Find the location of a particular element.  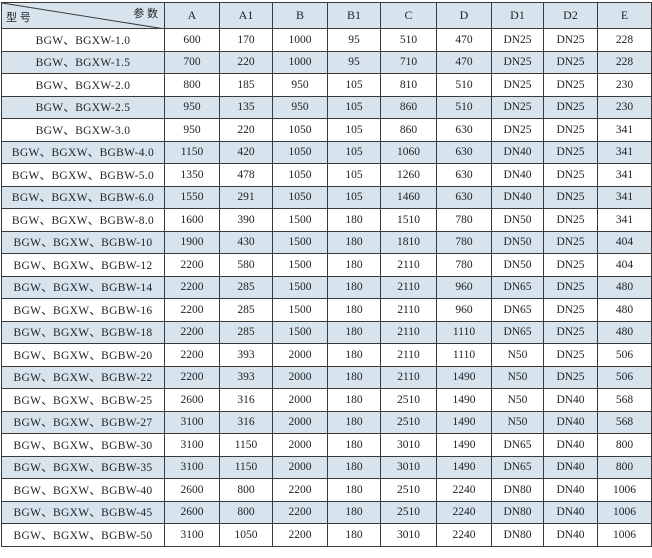

column-header-b: B is located at coordinates (300, 15).